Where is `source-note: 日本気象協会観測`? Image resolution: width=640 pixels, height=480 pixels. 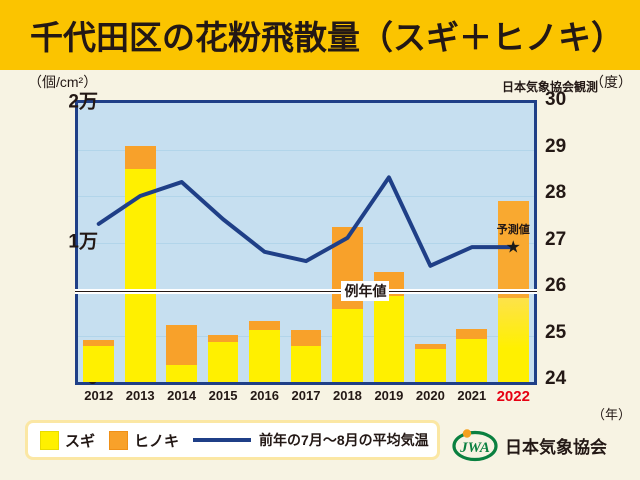 source-note: 日本気象協会観測 is located at coordinates (549, 87).